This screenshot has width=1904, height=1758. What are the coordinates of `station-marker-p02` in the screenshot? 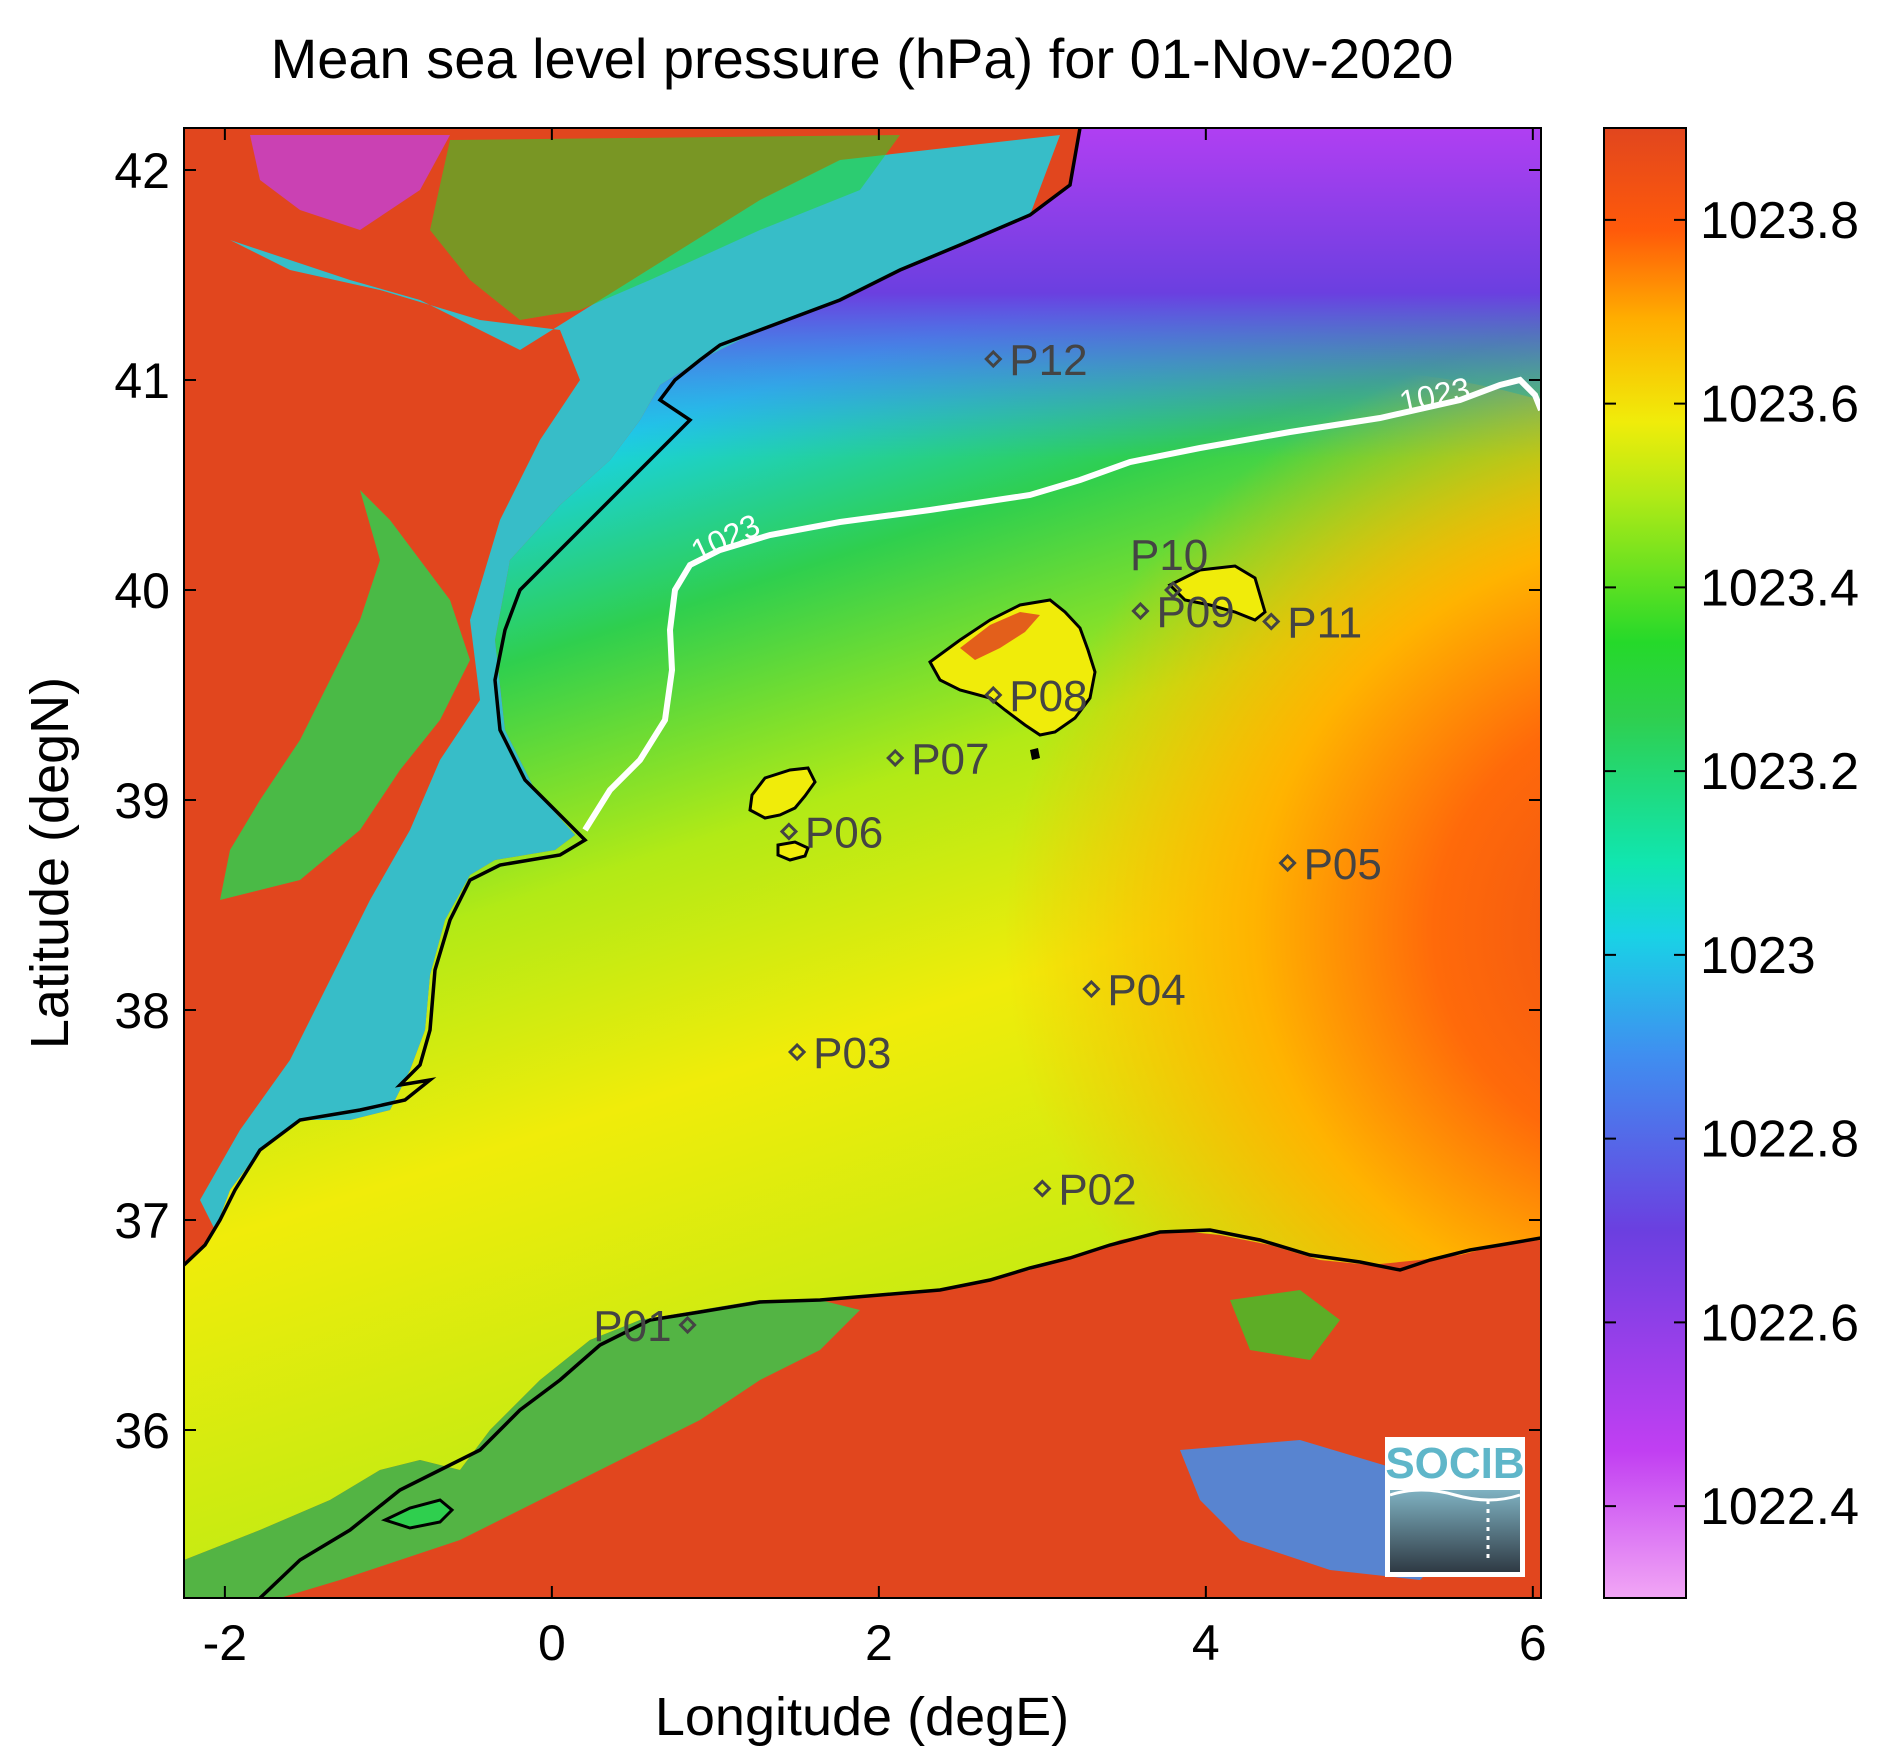 It's located at (1042, 1188).